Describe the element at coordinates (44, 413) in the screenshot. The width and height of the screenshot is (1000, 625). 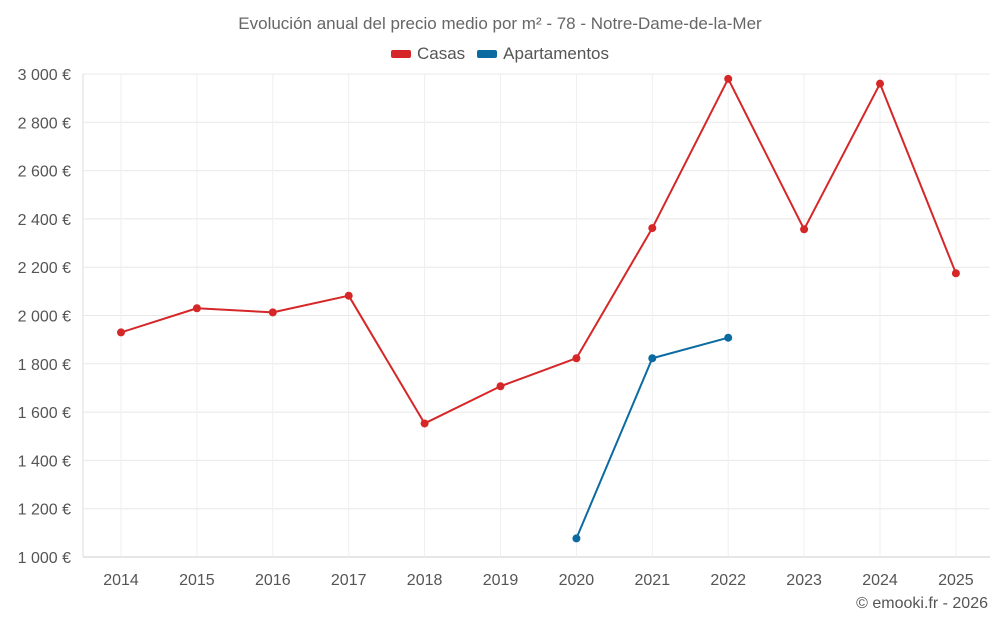
I see `y-tick-label: 1 600 €` at that location.